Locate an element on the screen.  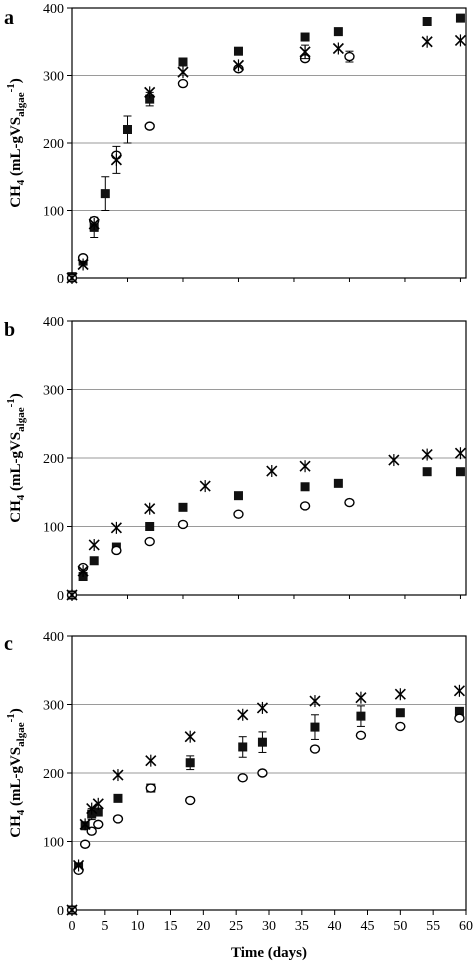
series-asterisk is located at coordinates (266, 524).